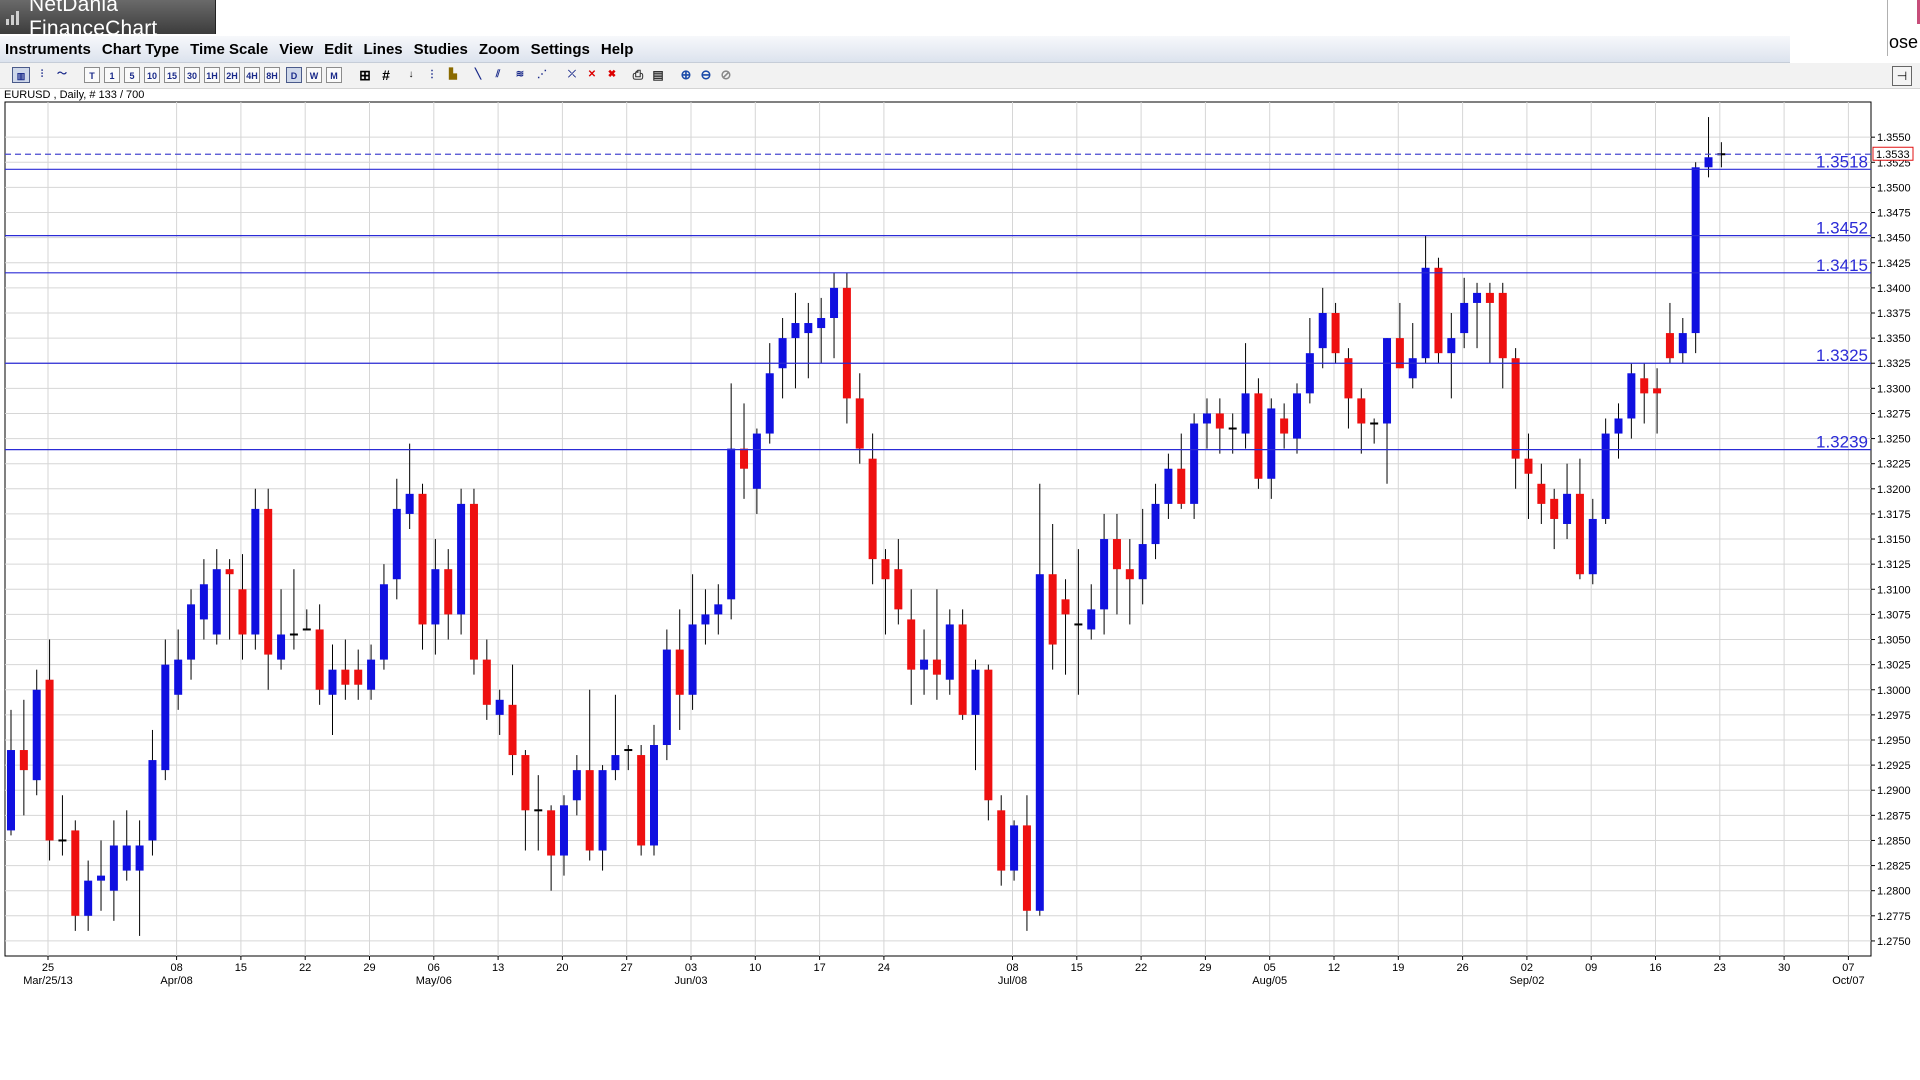  I want to click on zoom-in-icon: ⊕, so click(686, 74).